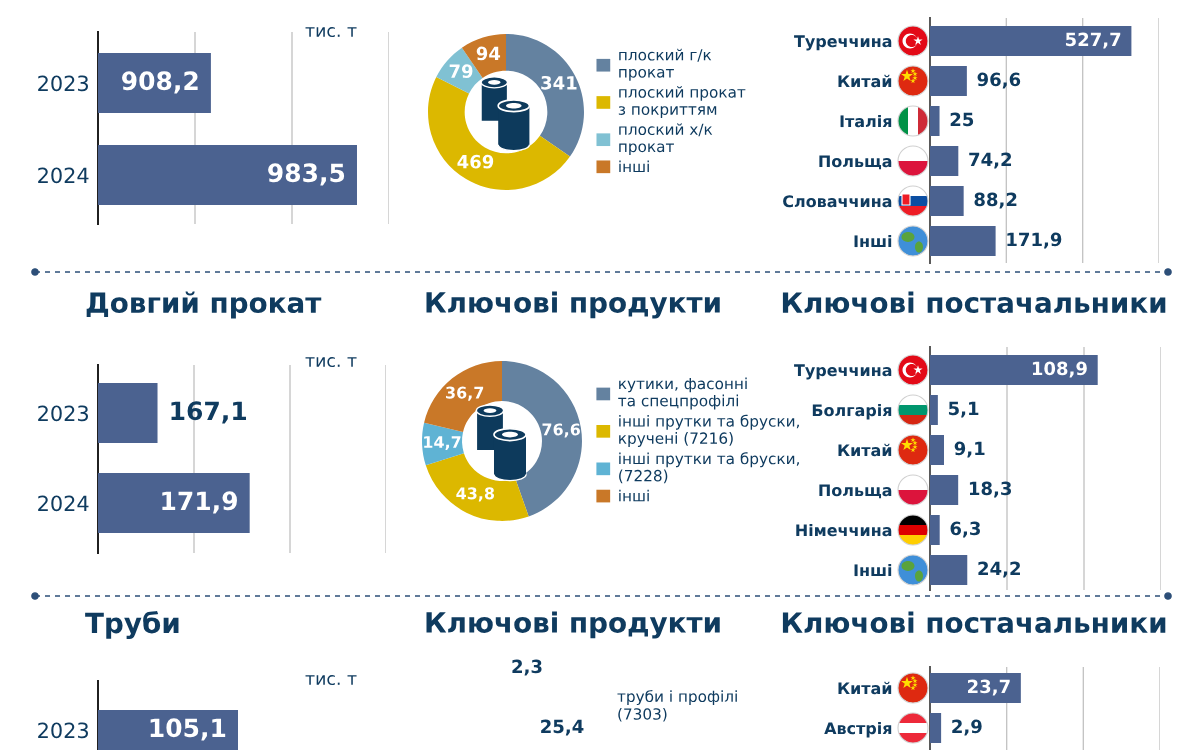  I want to click on data-label: 9,1, so click(969, 449).